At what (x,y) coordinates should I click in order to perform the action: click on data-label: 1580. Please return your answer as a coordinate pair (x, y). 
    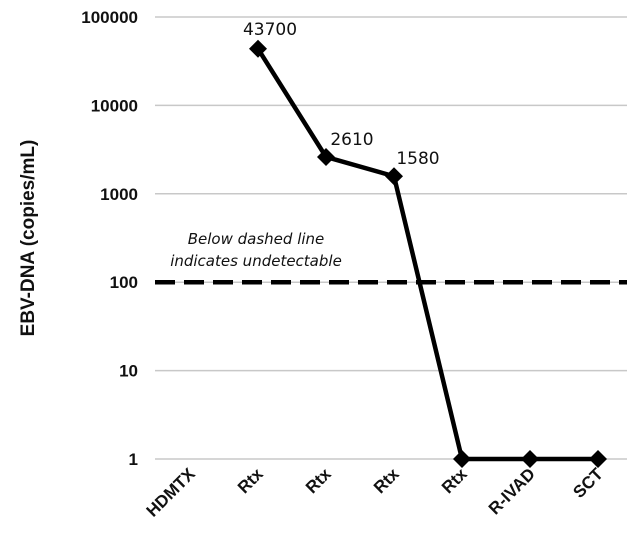
    Looking at the image, I should click on (417, 159).